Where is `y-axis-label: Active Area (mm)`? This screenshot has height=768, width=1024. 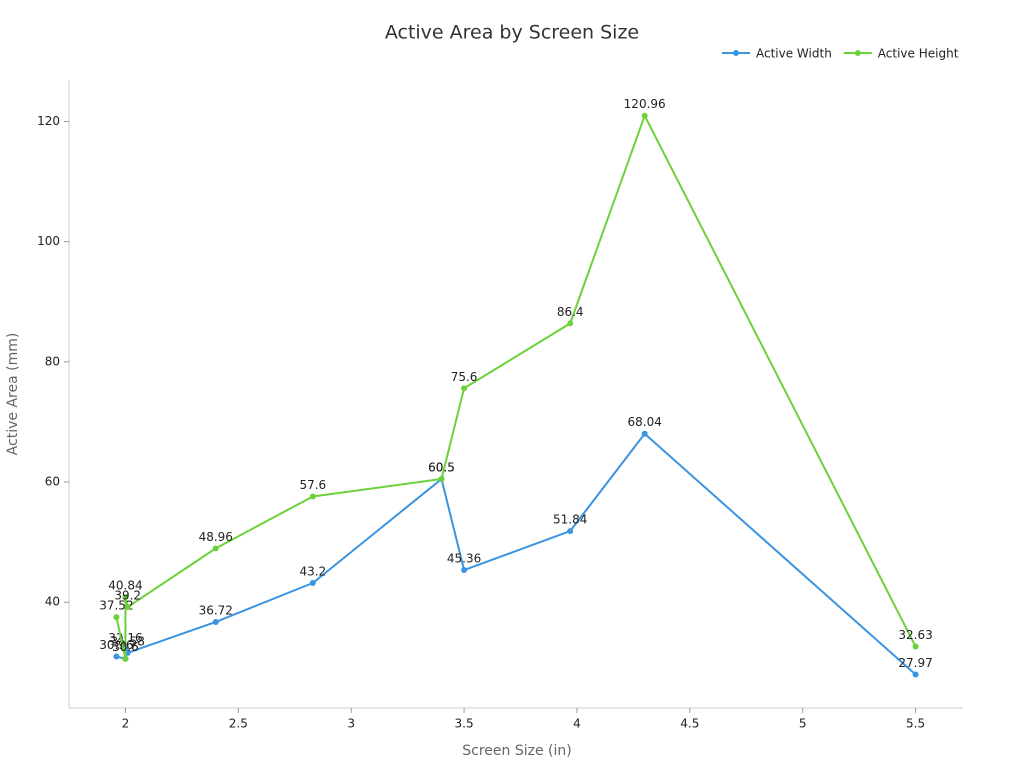 y-axis-label: Active Area (mm) is located at coordinates (13, 394).